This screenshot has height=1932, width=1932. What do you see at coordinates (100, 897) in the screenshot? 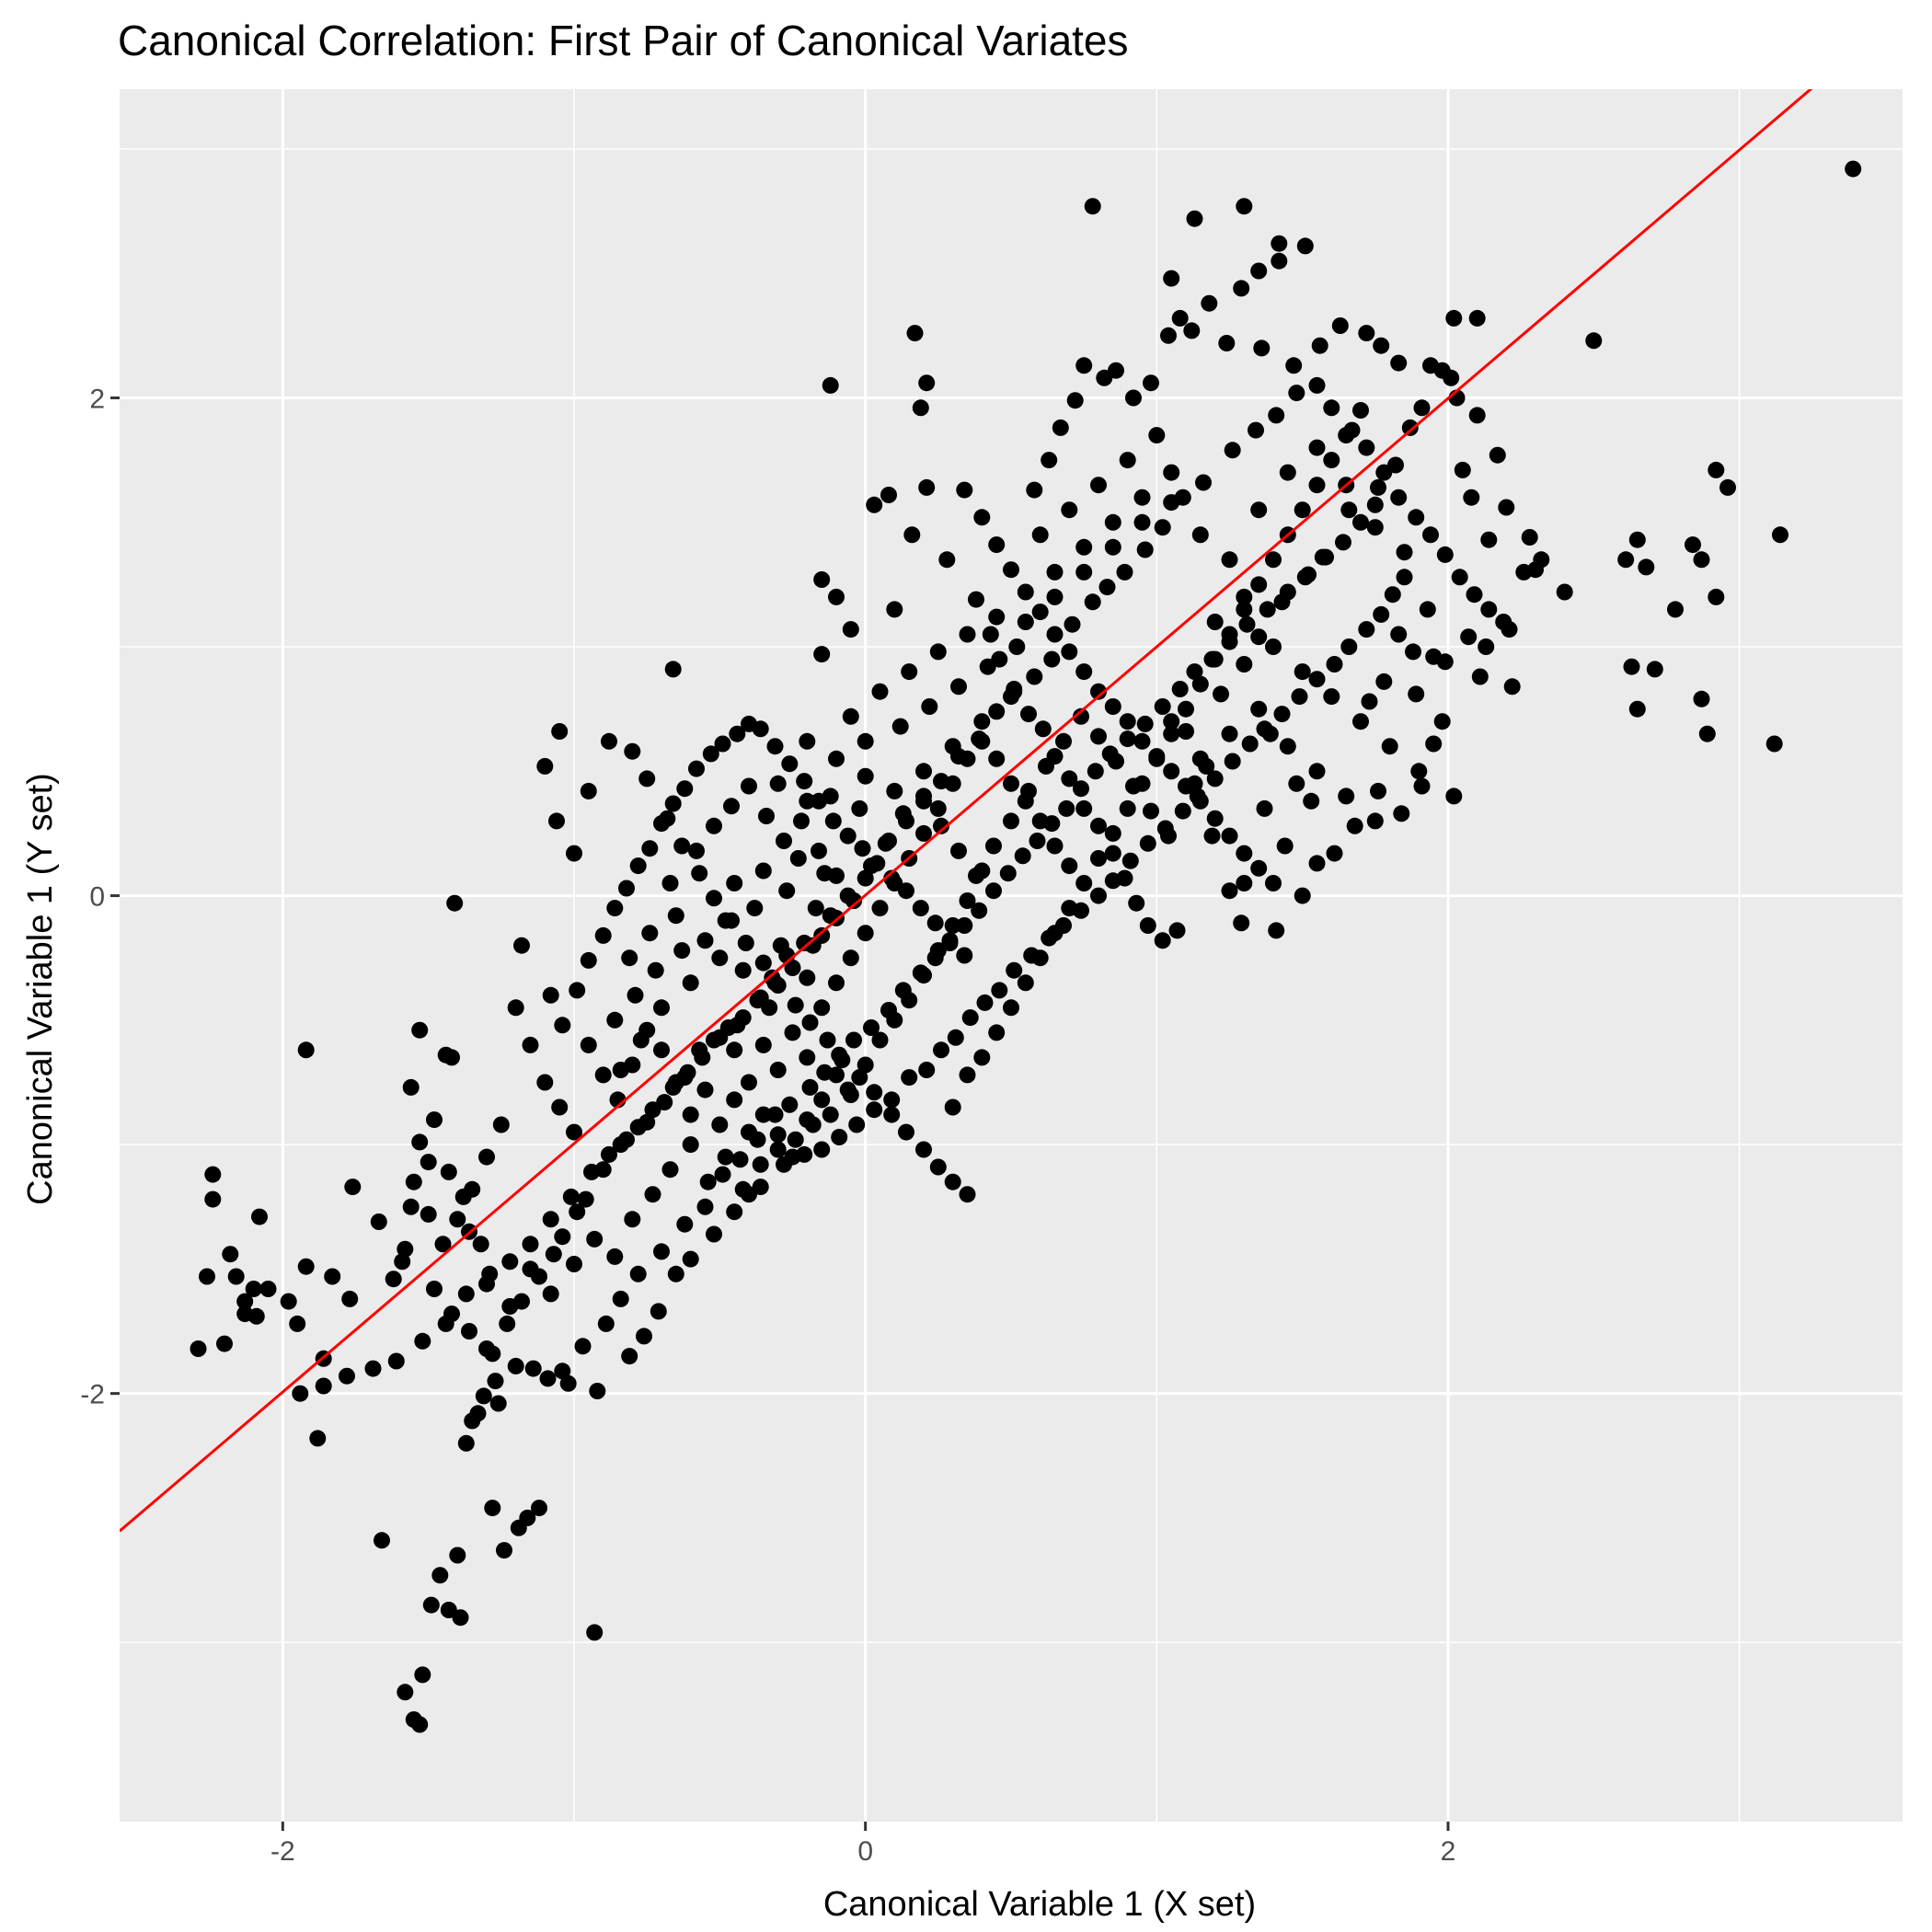
I see `y-axis: -2 0 2` at bounding box center [100, 897].